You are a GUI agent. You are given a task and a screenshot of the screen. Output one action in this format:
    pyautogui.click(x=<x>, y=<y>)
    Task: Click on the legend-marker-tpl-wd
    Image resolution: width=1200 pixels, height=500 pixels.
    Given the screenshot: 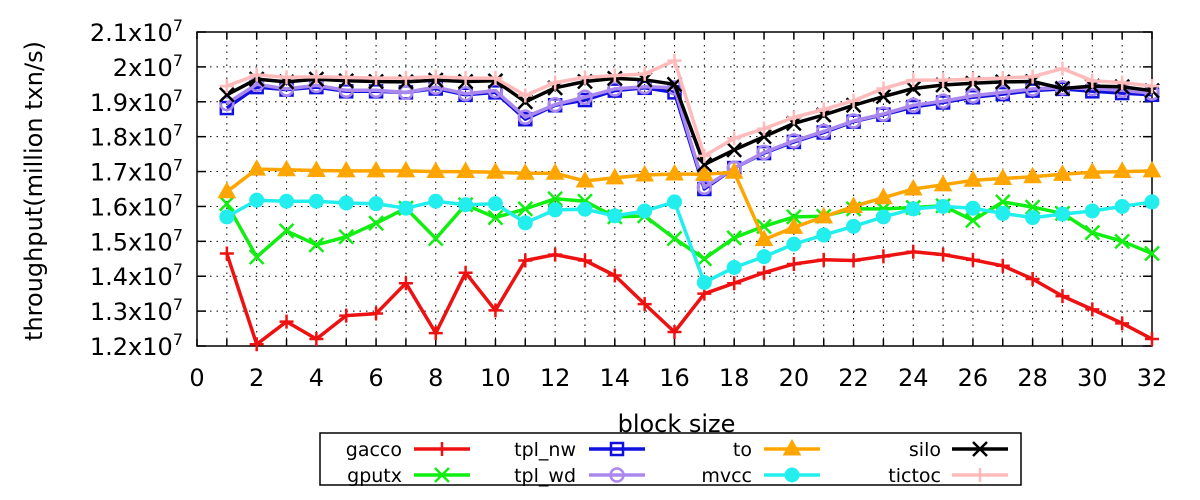 What is the action you would take?
    pyautogui.click(x=617, y=475)
    